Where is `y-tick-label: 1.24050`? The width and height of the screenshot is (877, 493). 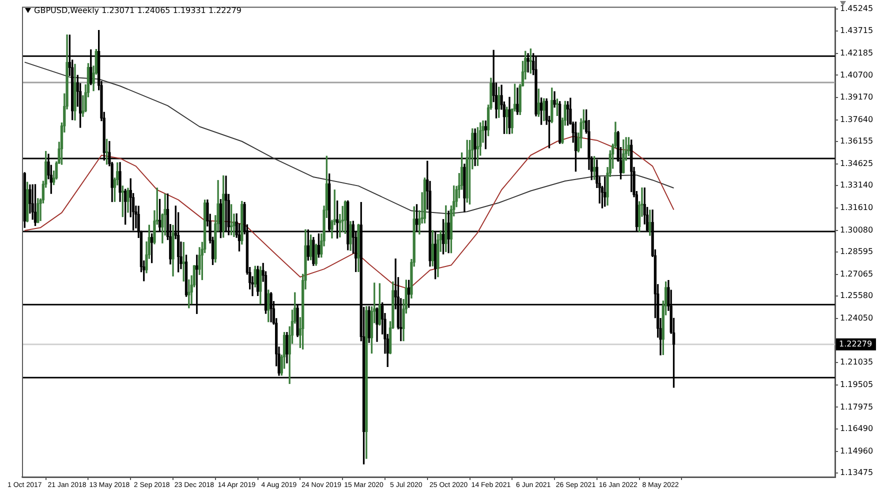 y-tick-label: 1.24050 is located at coordinates (857, 318).